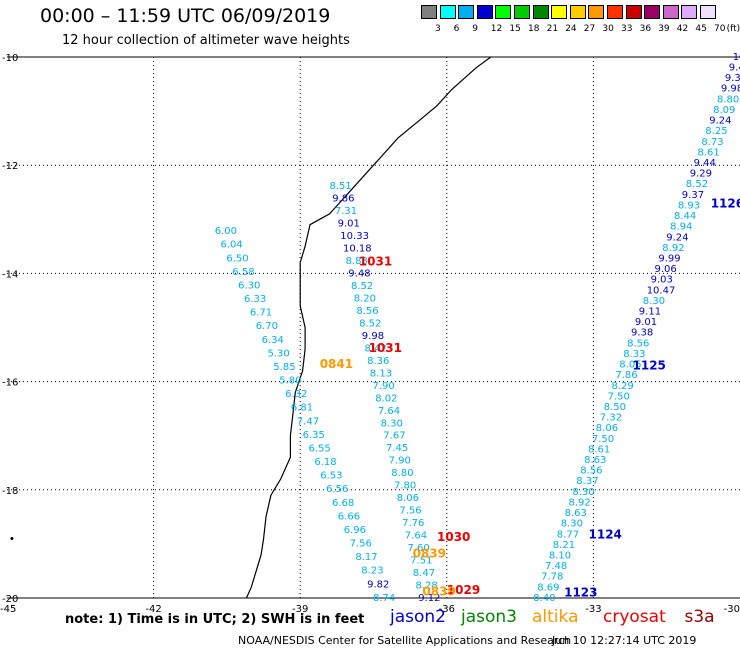 The image size is (740, 650). Describe the element at coordinates (677, 237) in the screenshot. I see `swh-value: 9.24` at that location.